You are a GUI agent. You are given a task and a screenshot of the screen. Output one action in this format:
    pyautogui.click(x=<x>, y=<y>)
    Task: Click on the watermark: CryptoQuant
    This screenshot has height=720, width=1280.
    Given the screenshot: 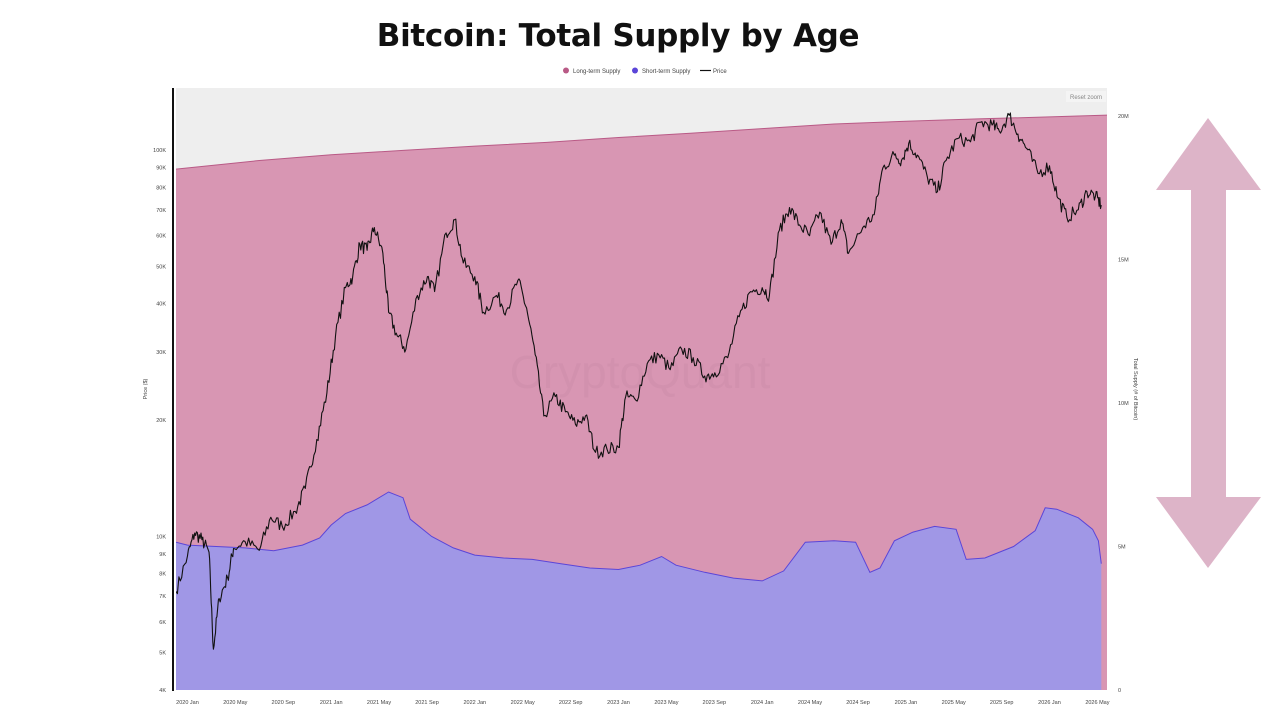 What is the action you would take?
    pyautogui.click(x=640, y=372)
    